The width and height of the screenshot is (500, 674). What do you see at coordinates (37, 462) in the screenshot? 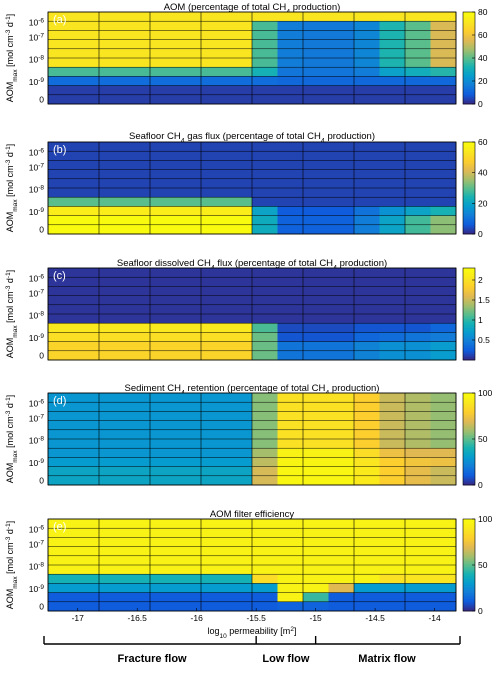
I see `y-tick-label: 10⁻⁹` at bounding box center [37, 462].